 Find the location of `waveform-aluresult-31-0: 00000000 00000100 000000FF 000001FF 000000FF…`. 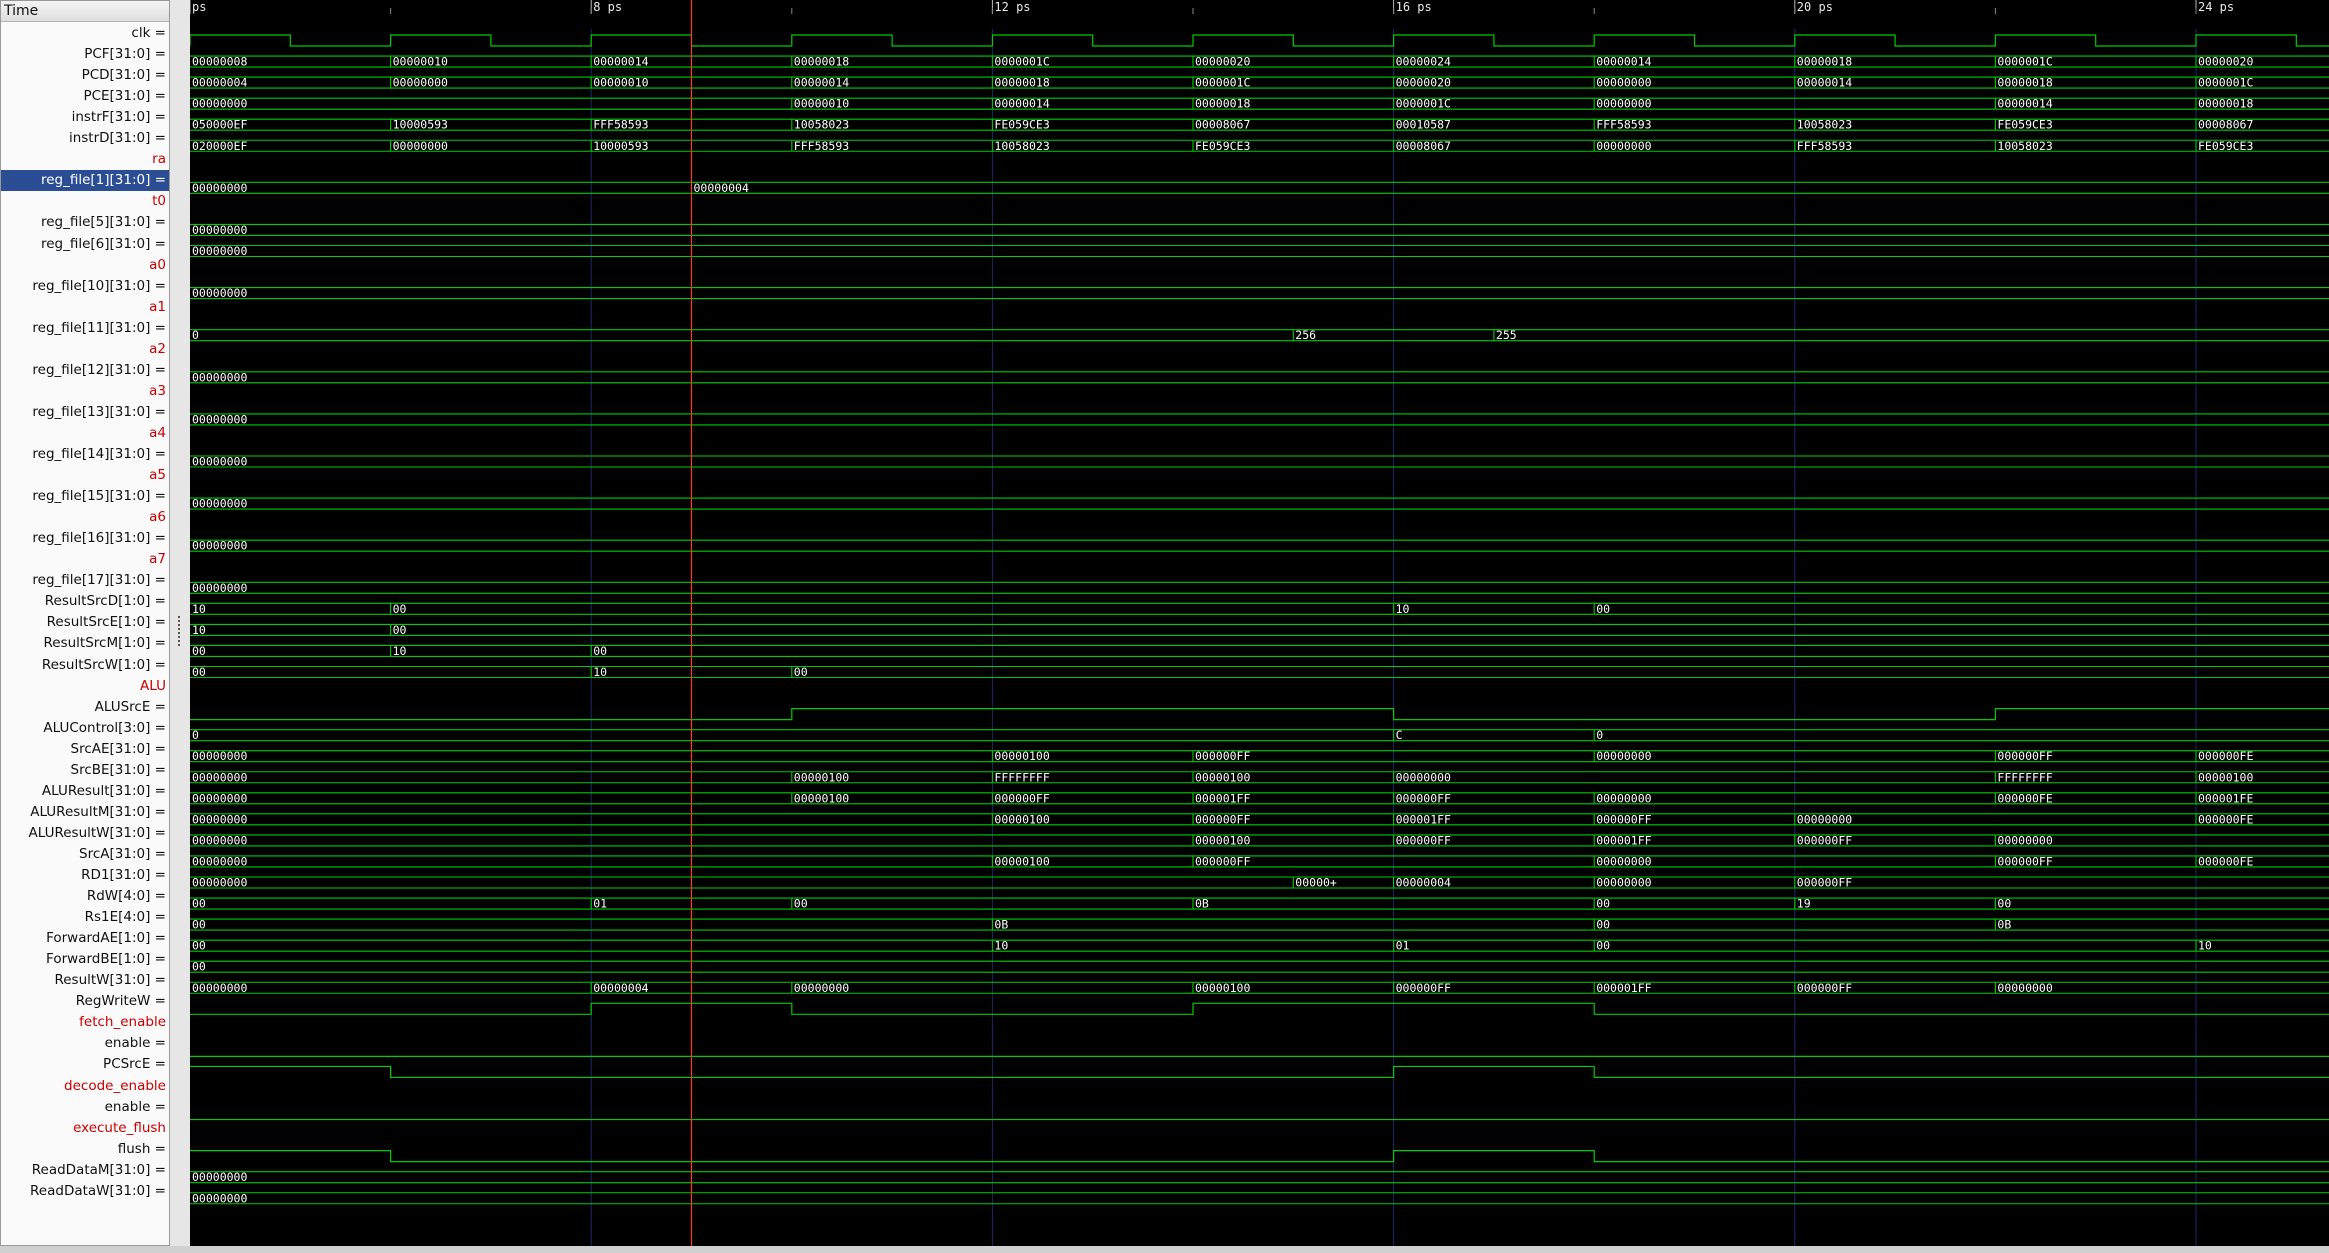

waveform-aluresult-31-0: 00000000 00000100 000000FF 000001FF 000000FF… is located at coordinates (1259, 798).